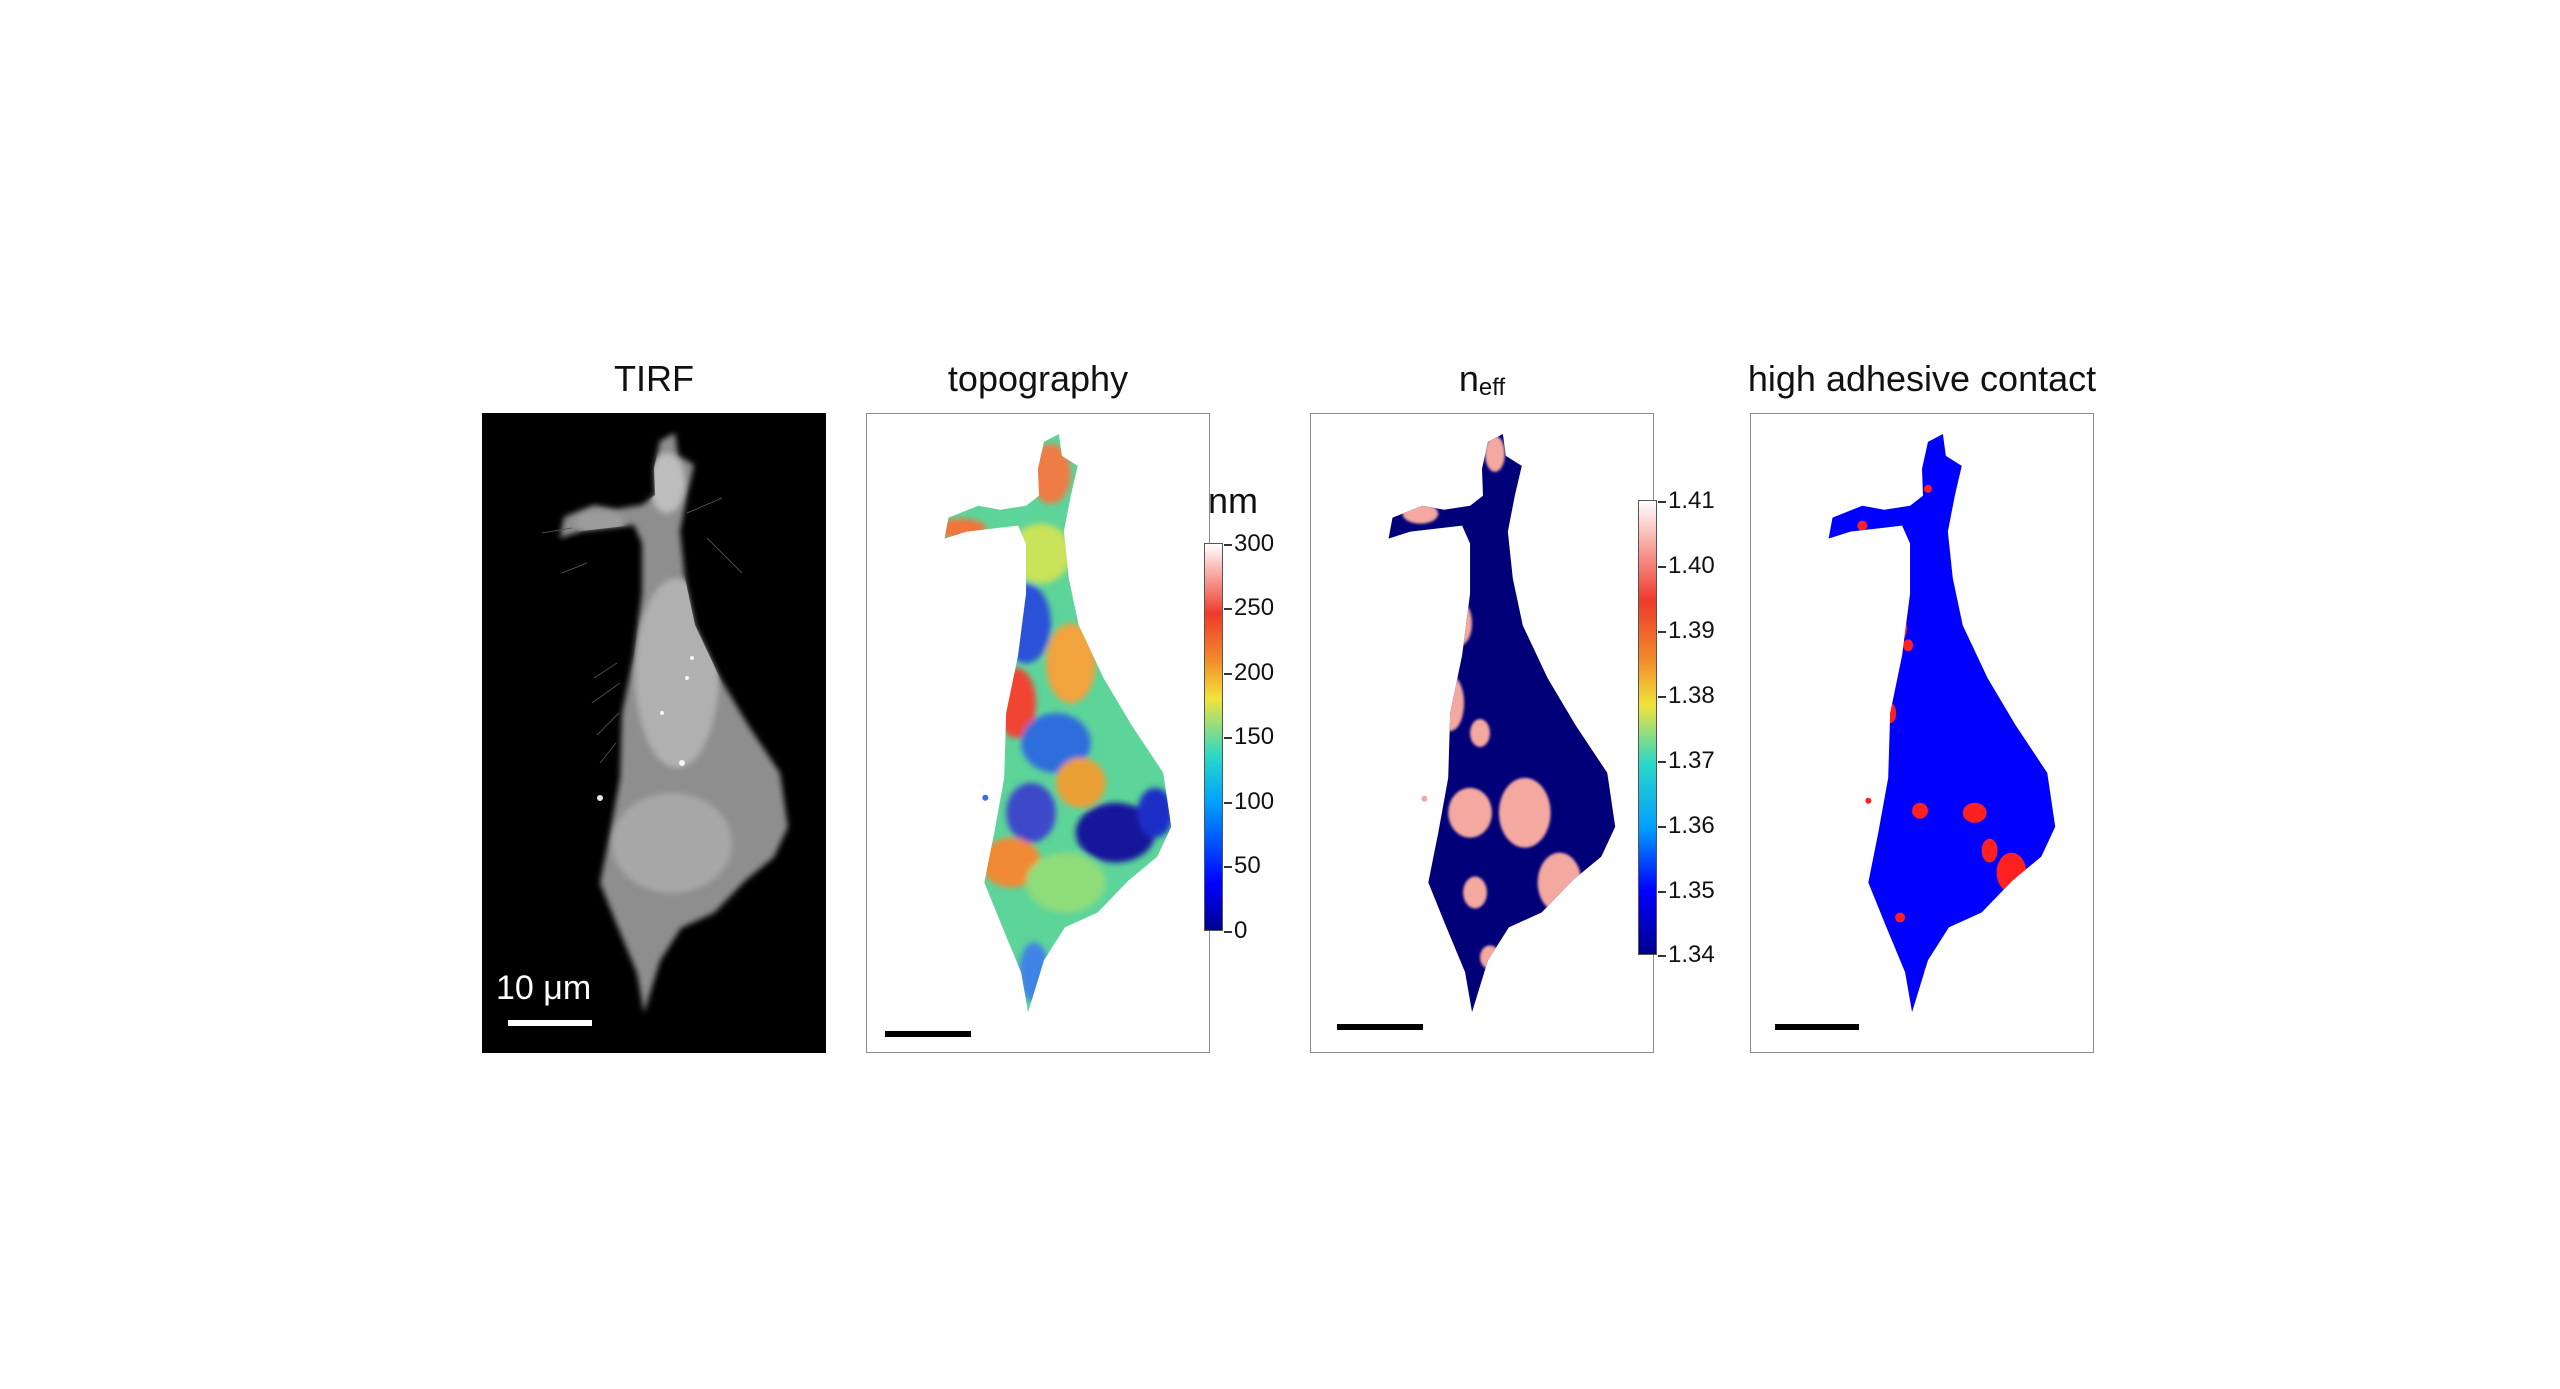 The image size is (2560, 1389). Describe the element at coordinates (1691, 500) in the screenshot. I see `neff-tick-label: 1.41` at that location.